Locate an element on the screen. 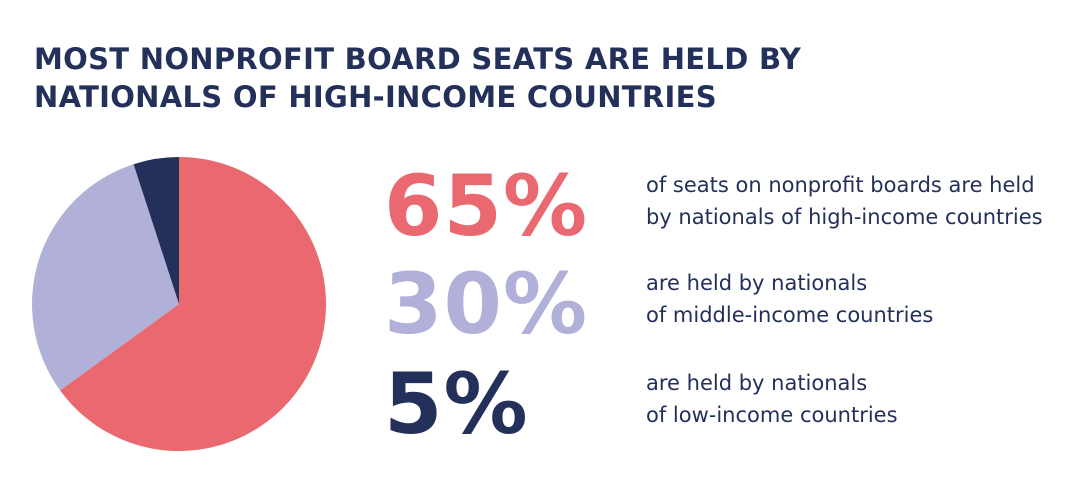 The width and height of the screenshot is (1080, 496). stat-desc-middle-line2: of middle-income countries is located at coordinates (790, 315).